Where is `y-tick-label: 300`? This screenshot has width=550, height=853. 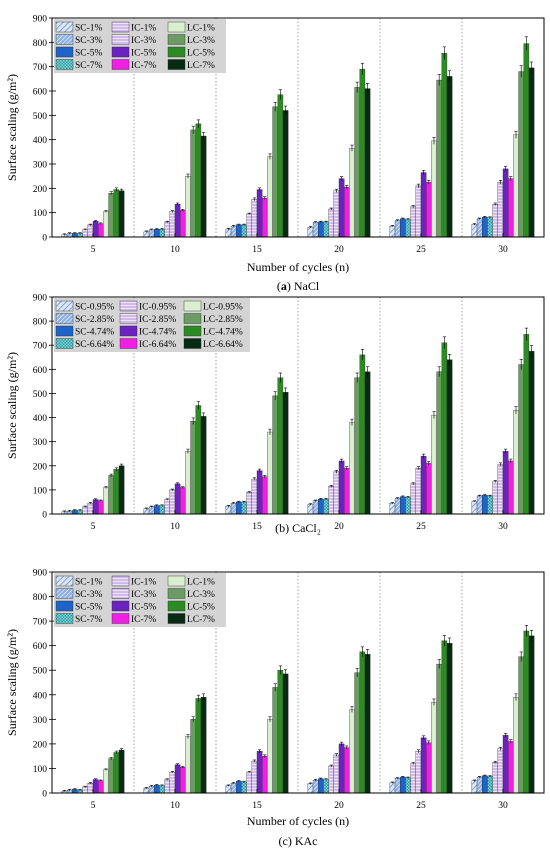
y-tick-label: 300 is located at coordinates (40, 443).